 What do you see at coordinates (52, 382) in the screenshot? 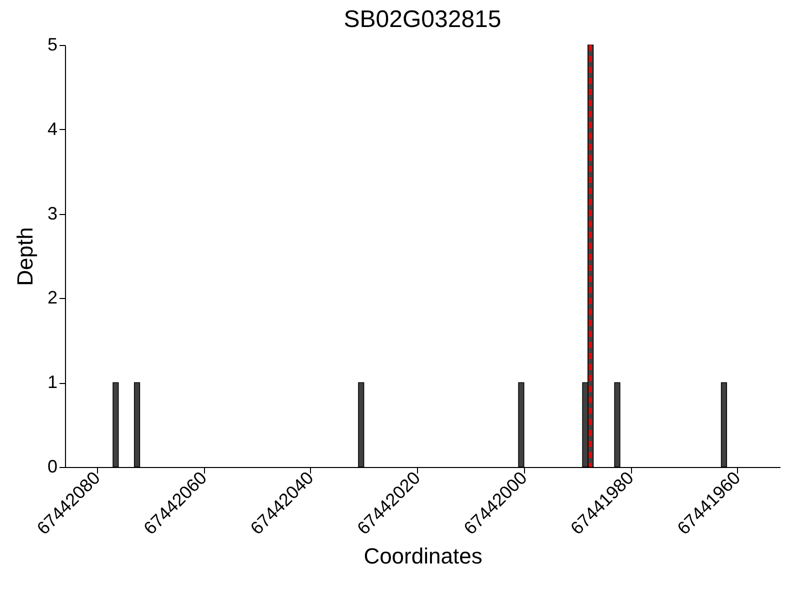
I see `y-tick-label: 1` at bounding box center [52, 382].